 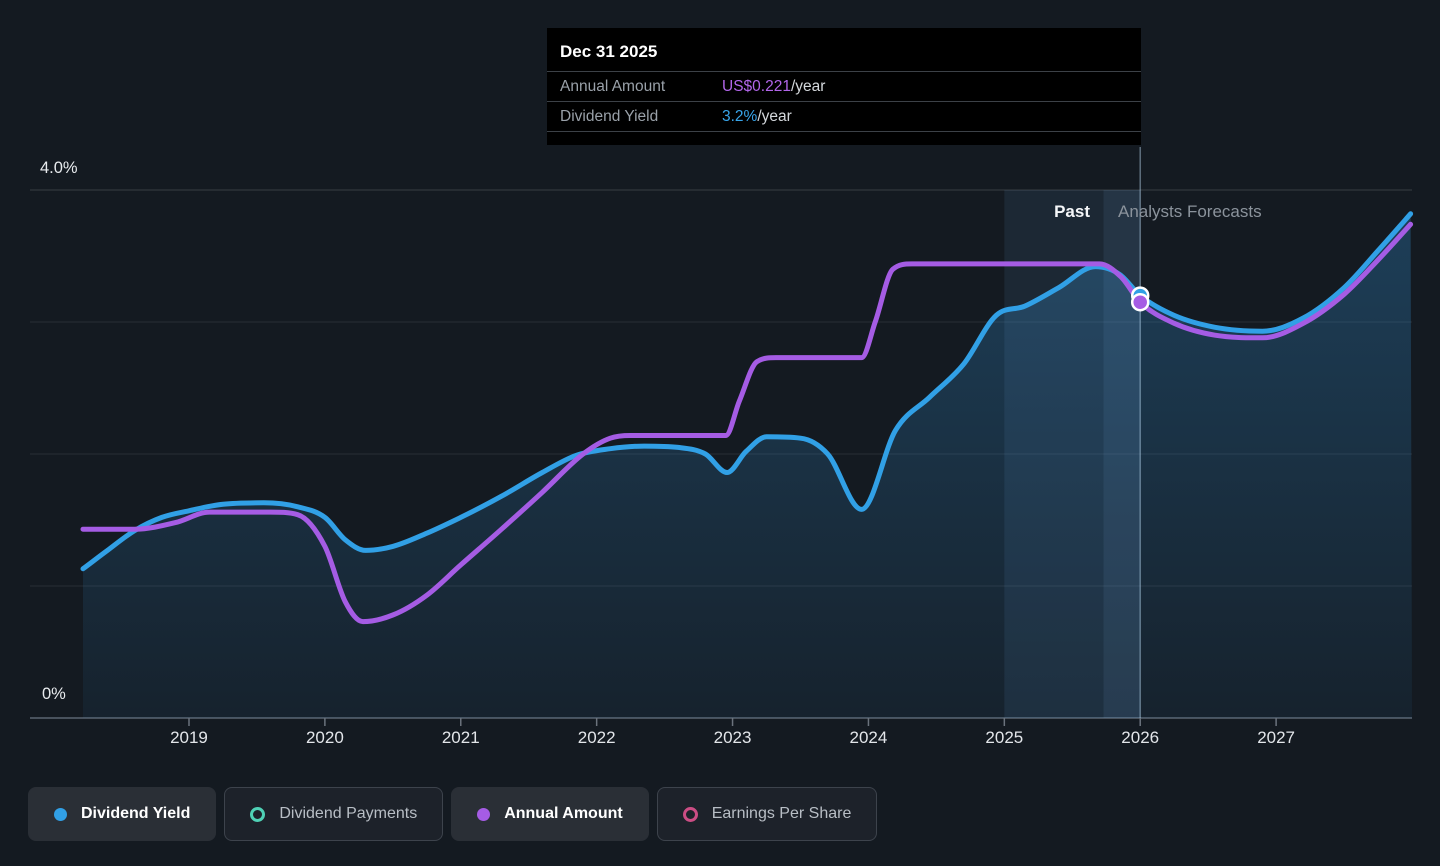 What do you see at coordinates (1276, 737) in the screenshot?
I see `x-axis-label-2027: 2027` at bounding box center [1276, 737].